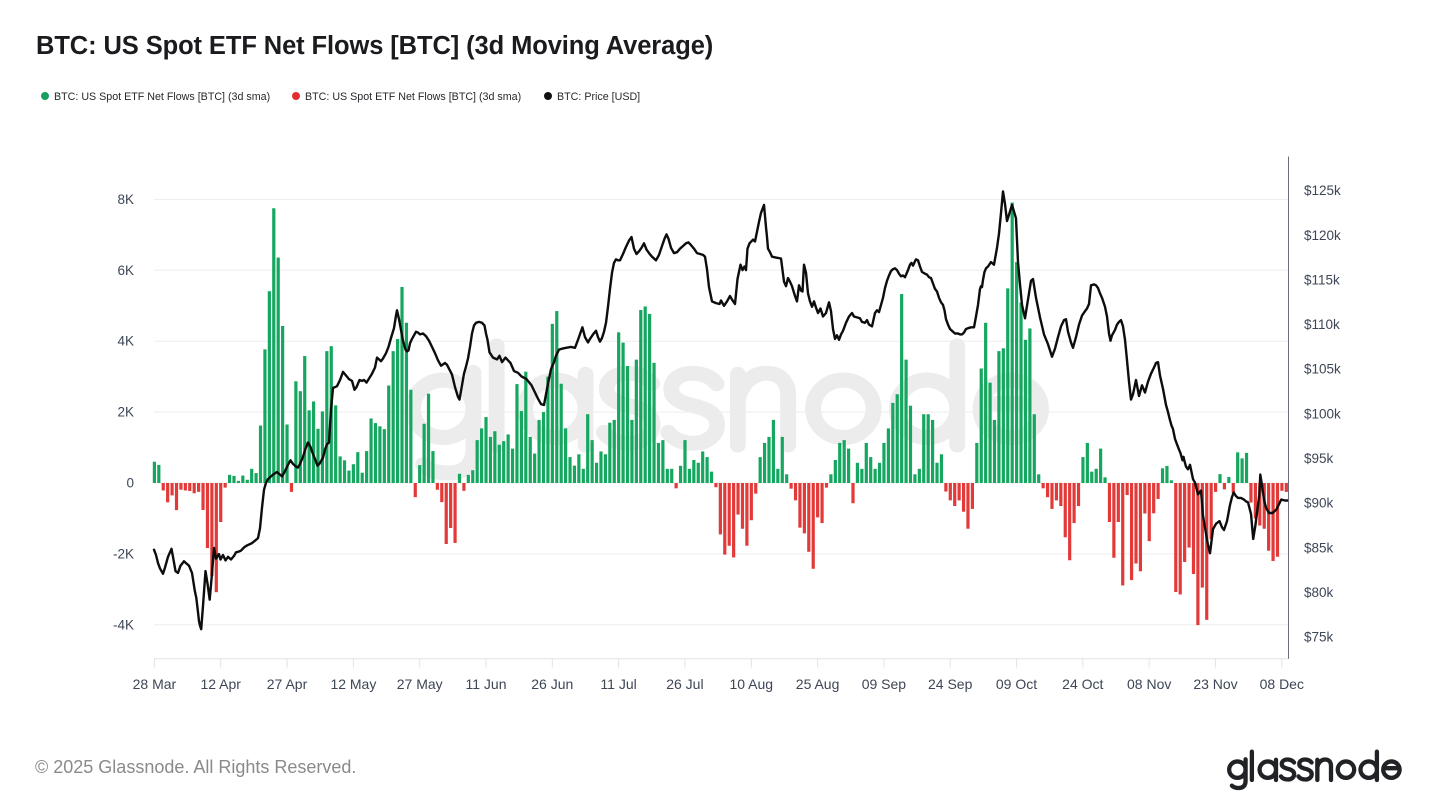 The height and width of the screenshot is (810, 1440). Describe the element at coordinates (155, 684) in the screenshot. I see `svg-text: 28 Mar` at that location.